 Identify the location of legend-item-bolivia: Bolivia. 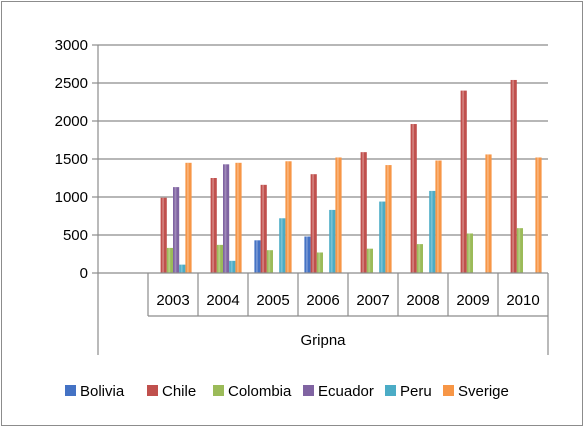
(95, 391).